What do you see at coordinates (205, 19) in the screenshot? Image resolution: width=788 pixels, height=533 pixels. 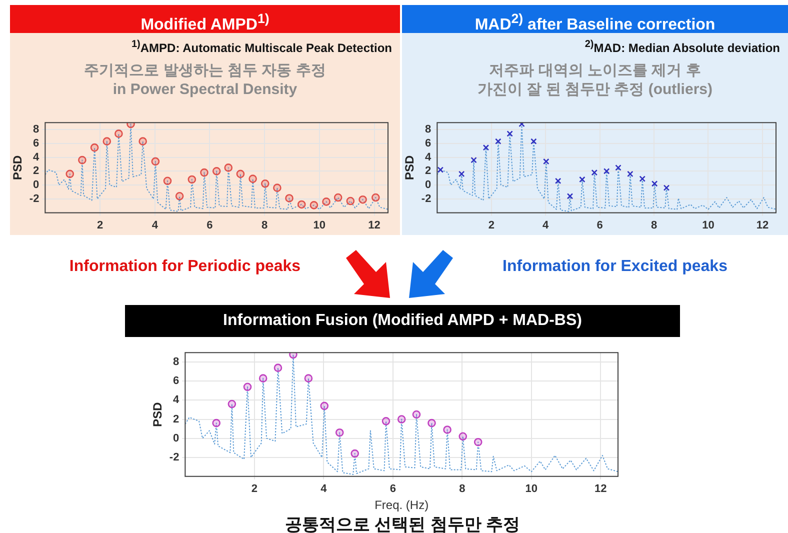 I see `chart-title: Modified AMPD$^{1)}$` at bounding box center [205, 19].